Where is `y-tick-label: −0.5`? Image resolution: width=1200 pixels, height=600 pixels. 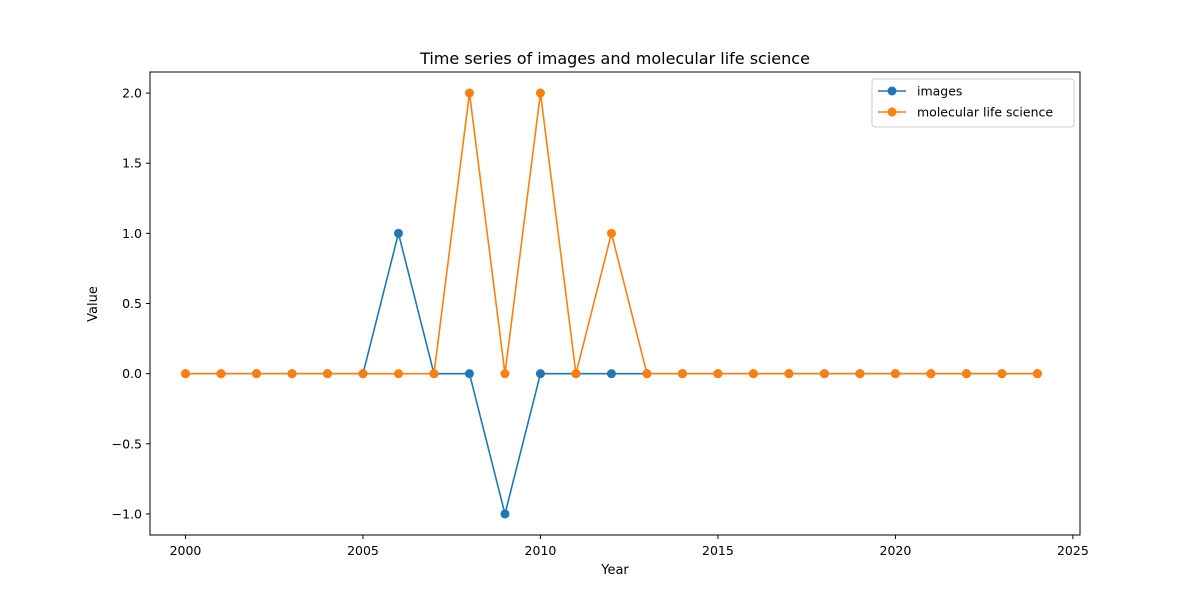 y-tick-label: −0.5 is located at coordinates (127, 443).